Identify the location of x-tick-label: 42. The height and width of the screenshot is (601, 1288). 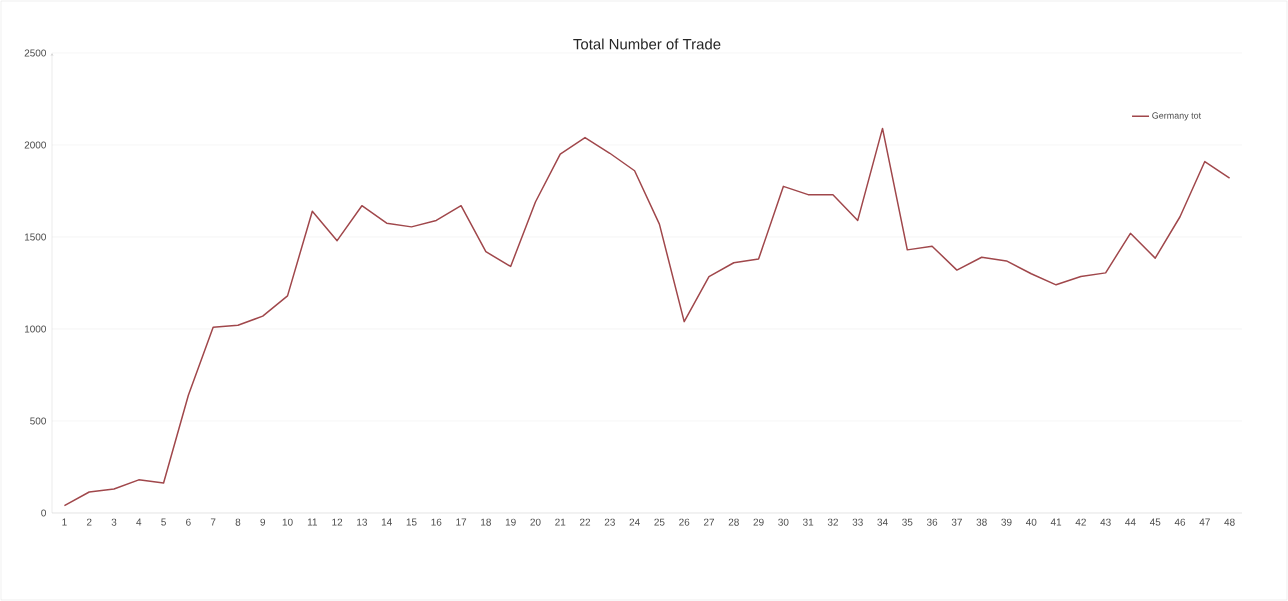
(1080, 522).